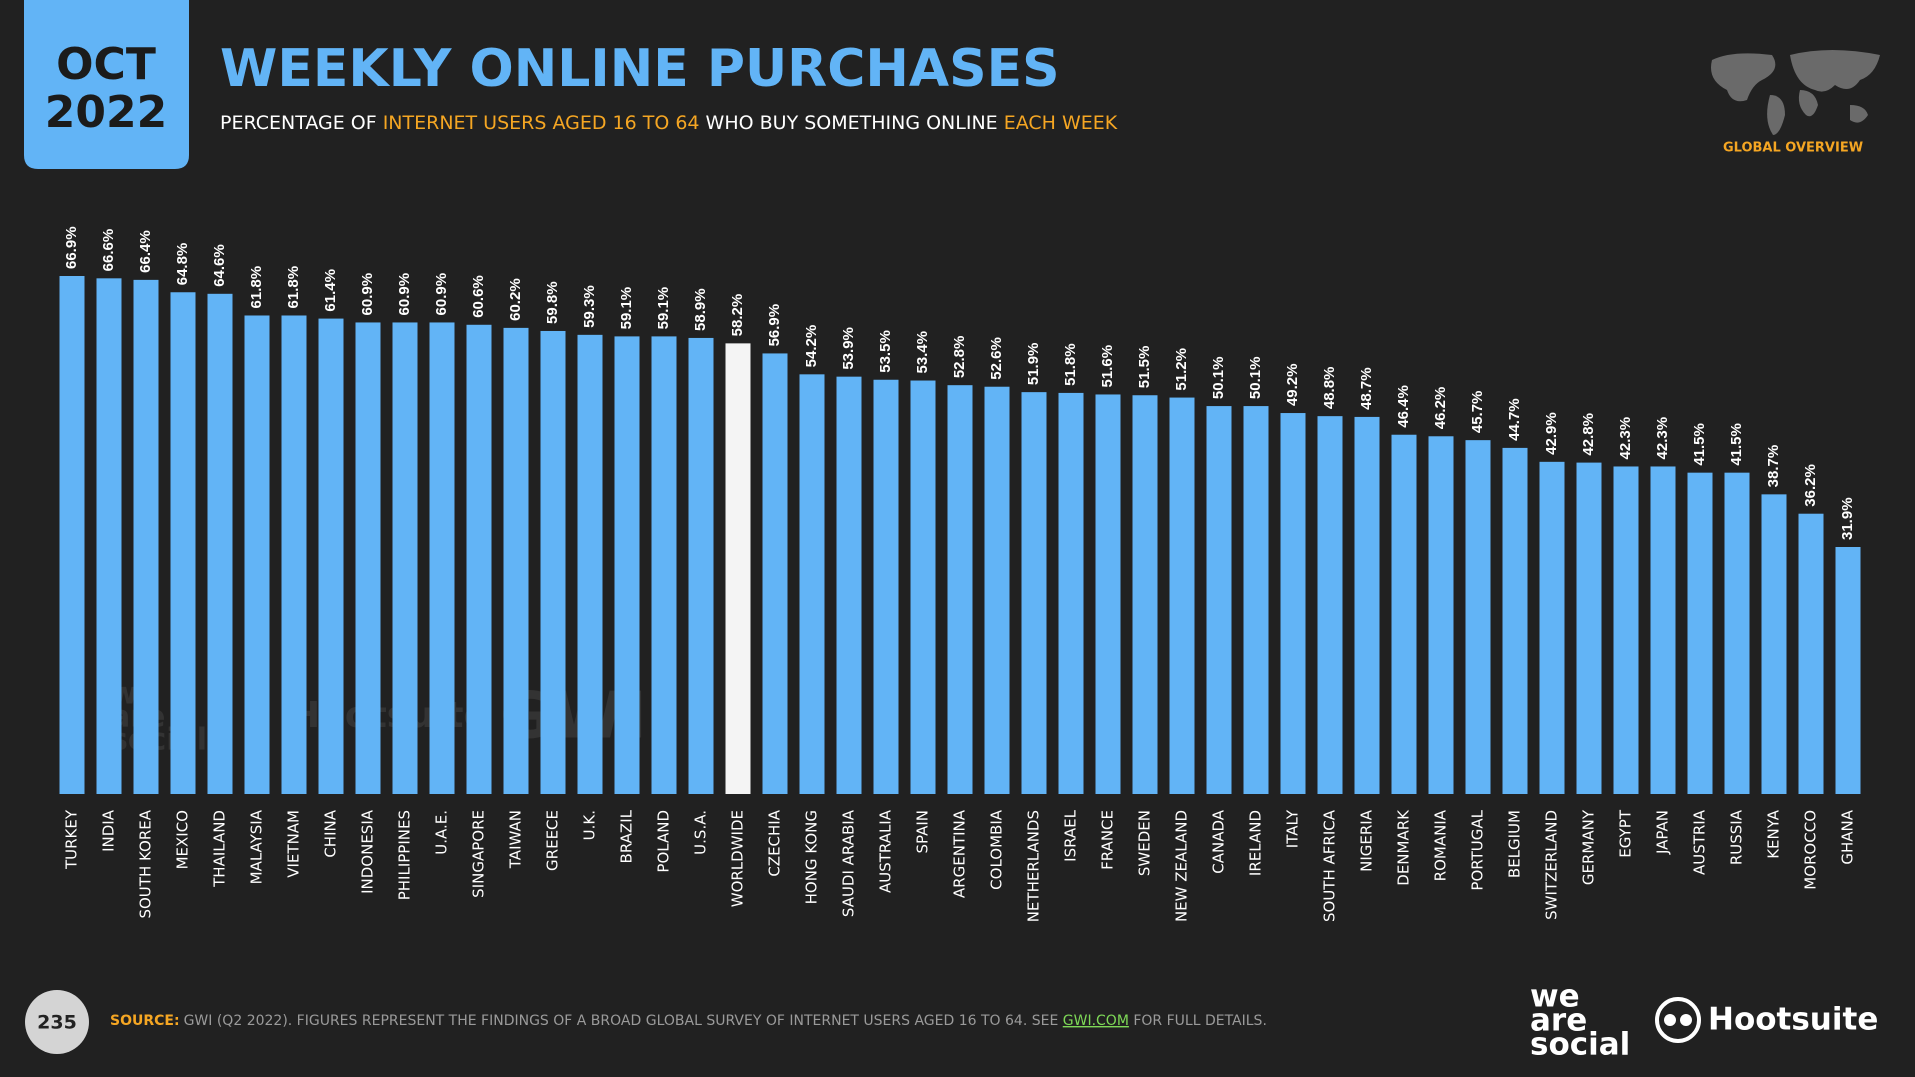 This screenshot has height=1077, width=1915. I want to click on category-label: TURKEY, so click(72, 839).